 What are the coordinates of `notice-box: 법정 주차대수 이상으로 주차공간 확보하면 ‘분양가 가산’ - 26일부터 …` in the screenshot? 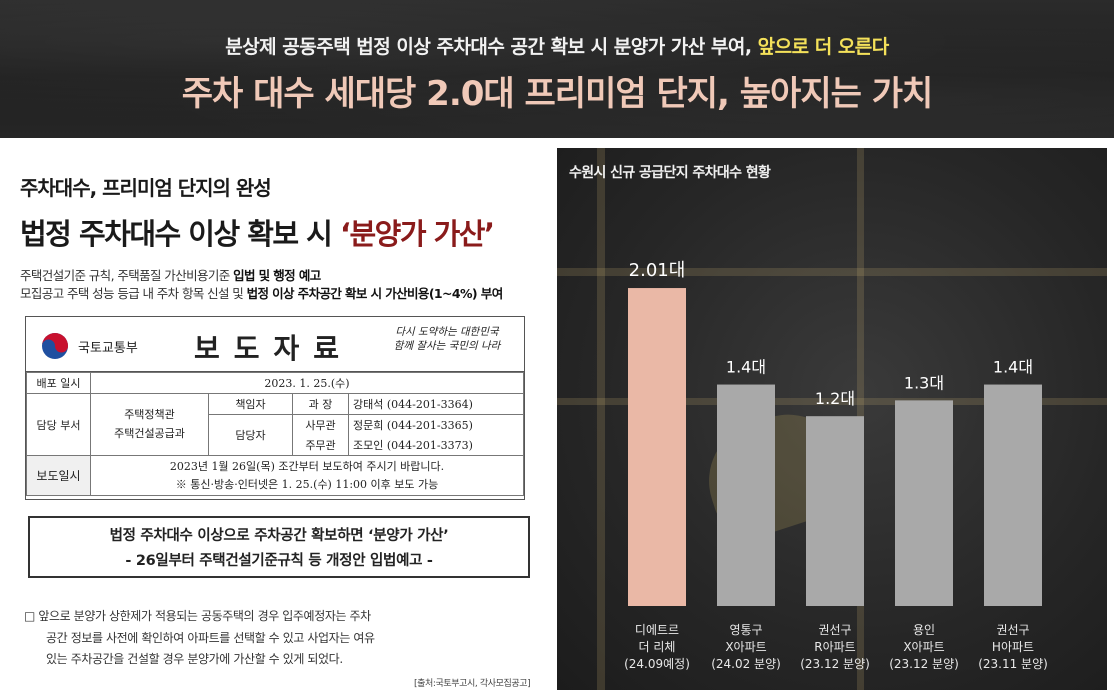 It's located at (279, 547).